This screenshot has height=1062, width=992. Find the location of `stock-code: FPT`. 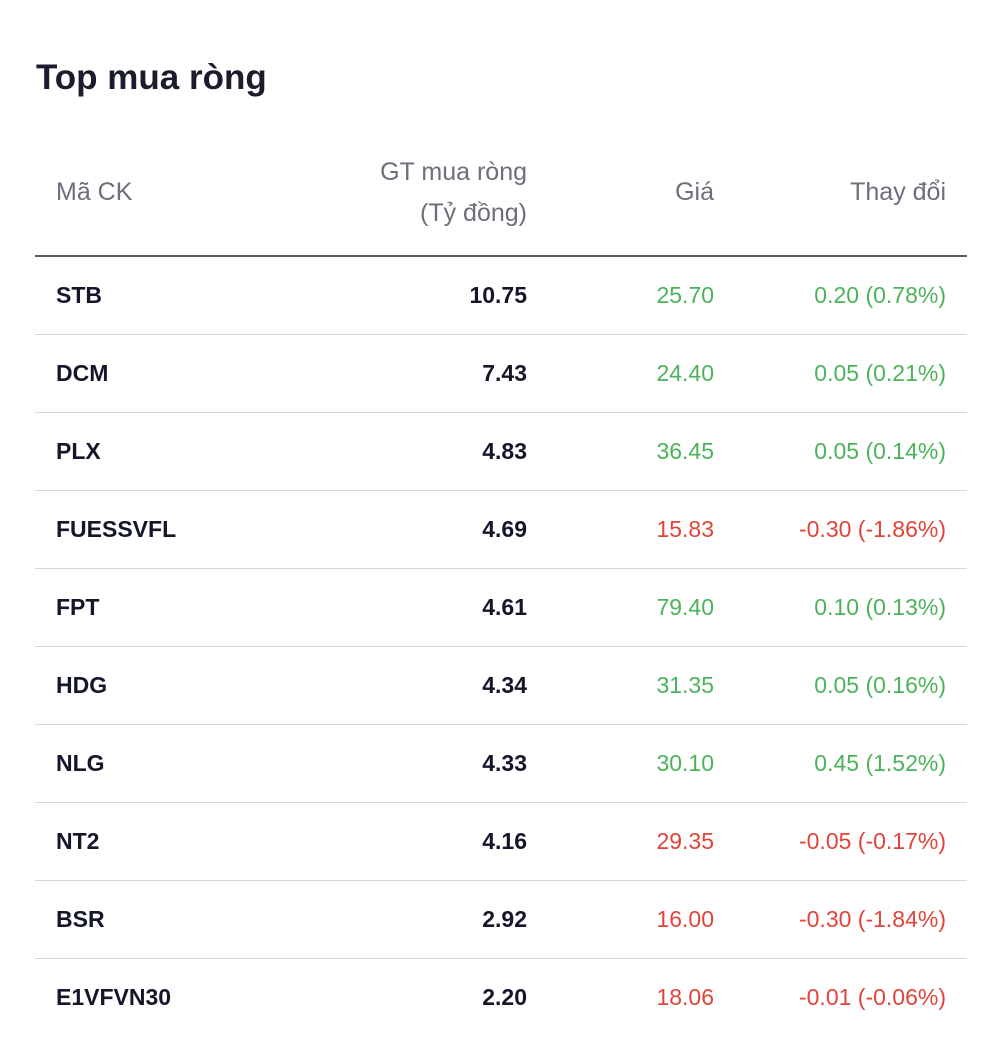

stock-code: FPT is located at coordinates (78, 607).